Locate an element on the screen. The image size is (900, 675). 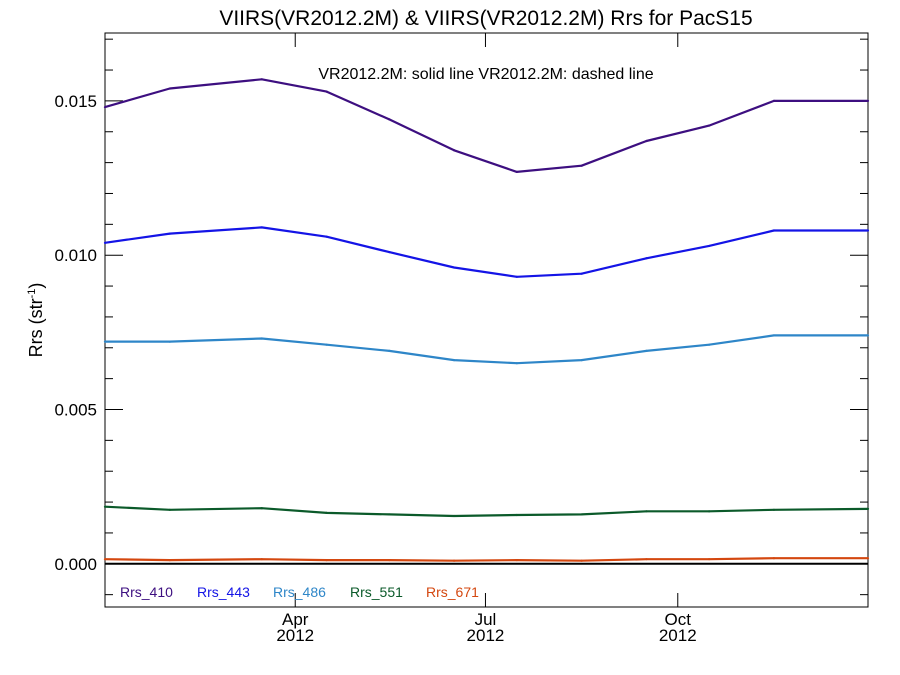
x-tick-label-month: Jul is located at coordinates (486, 619).